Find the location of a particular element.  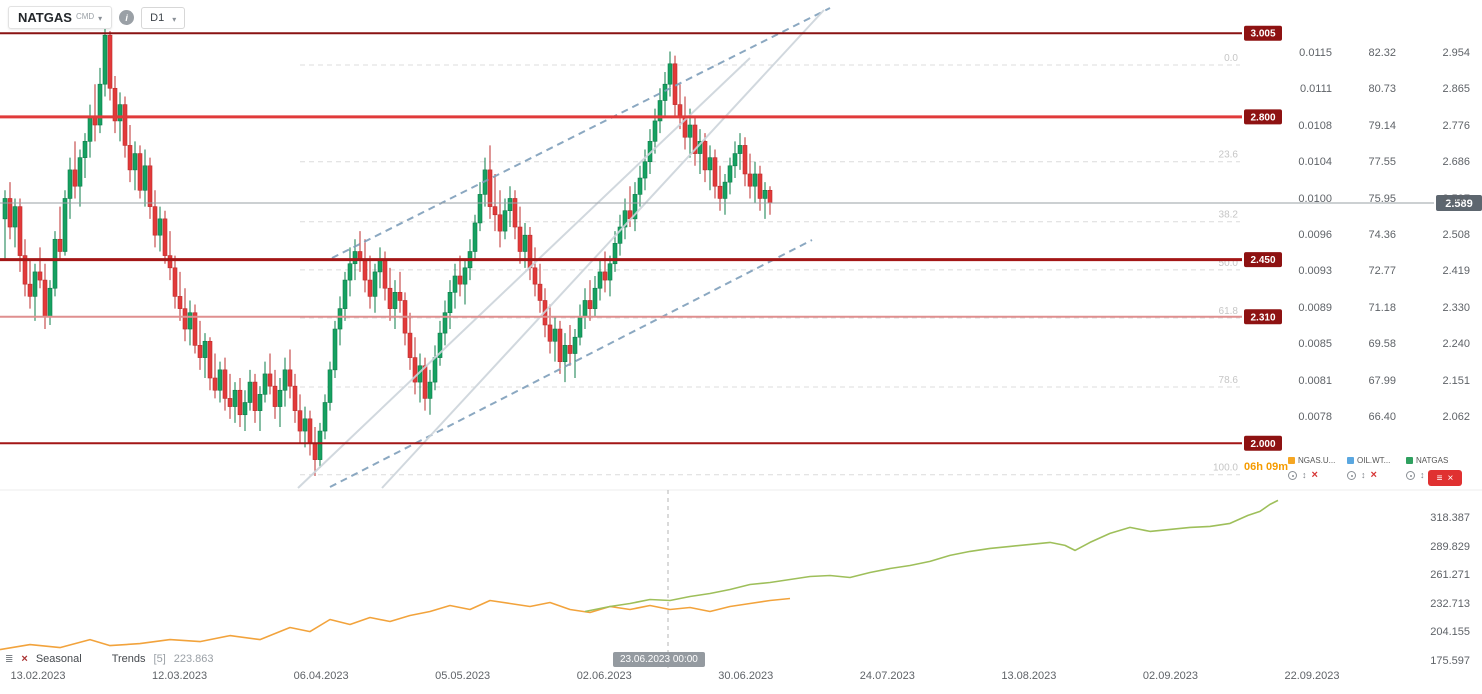

level-badge-label: 2.450 is located at coordinates (1262, 260).